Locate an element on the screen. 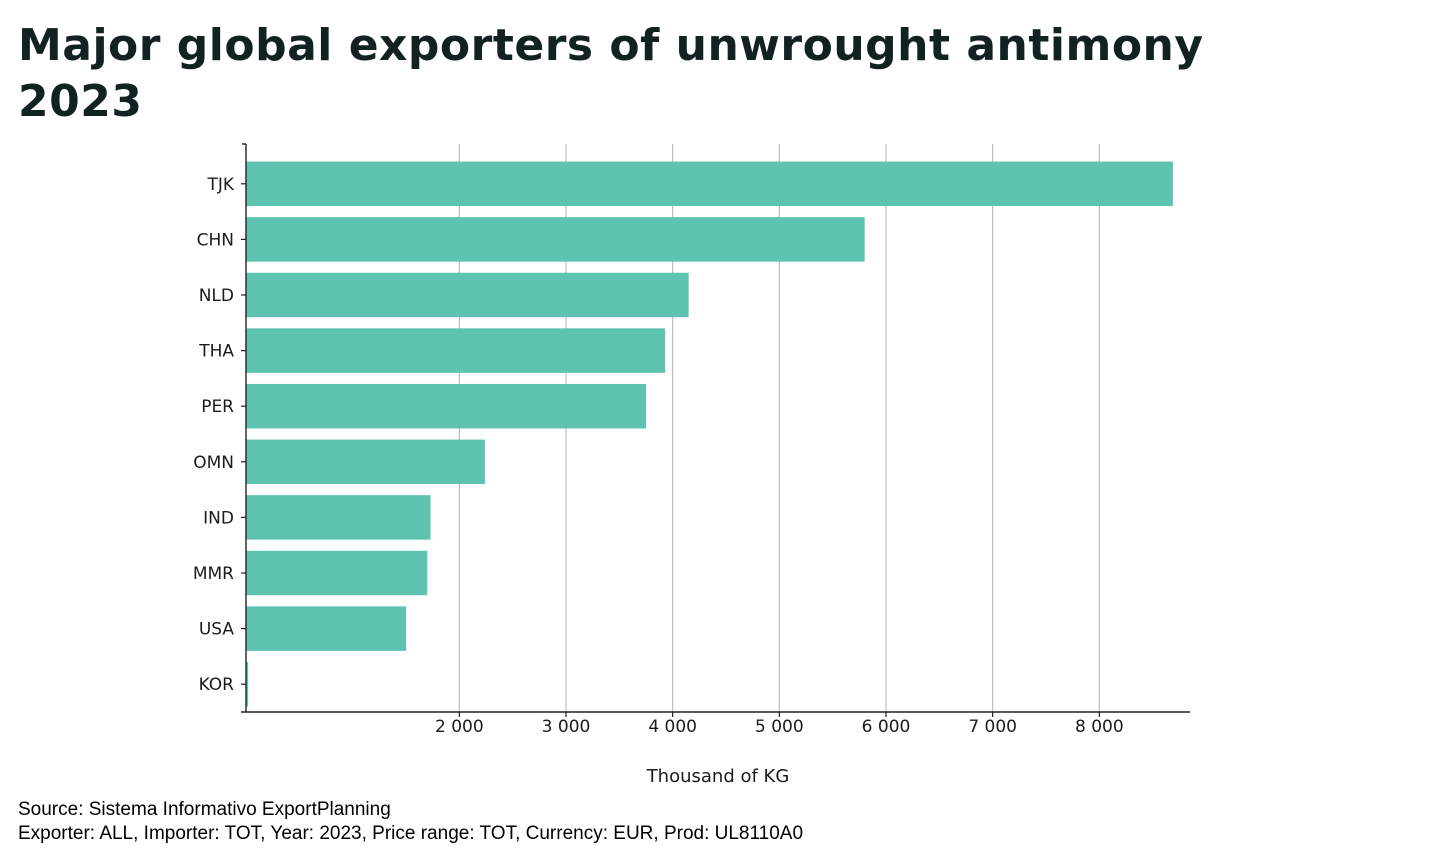  chart-title-line-2: 2023 is located at coordinates (80, 101).